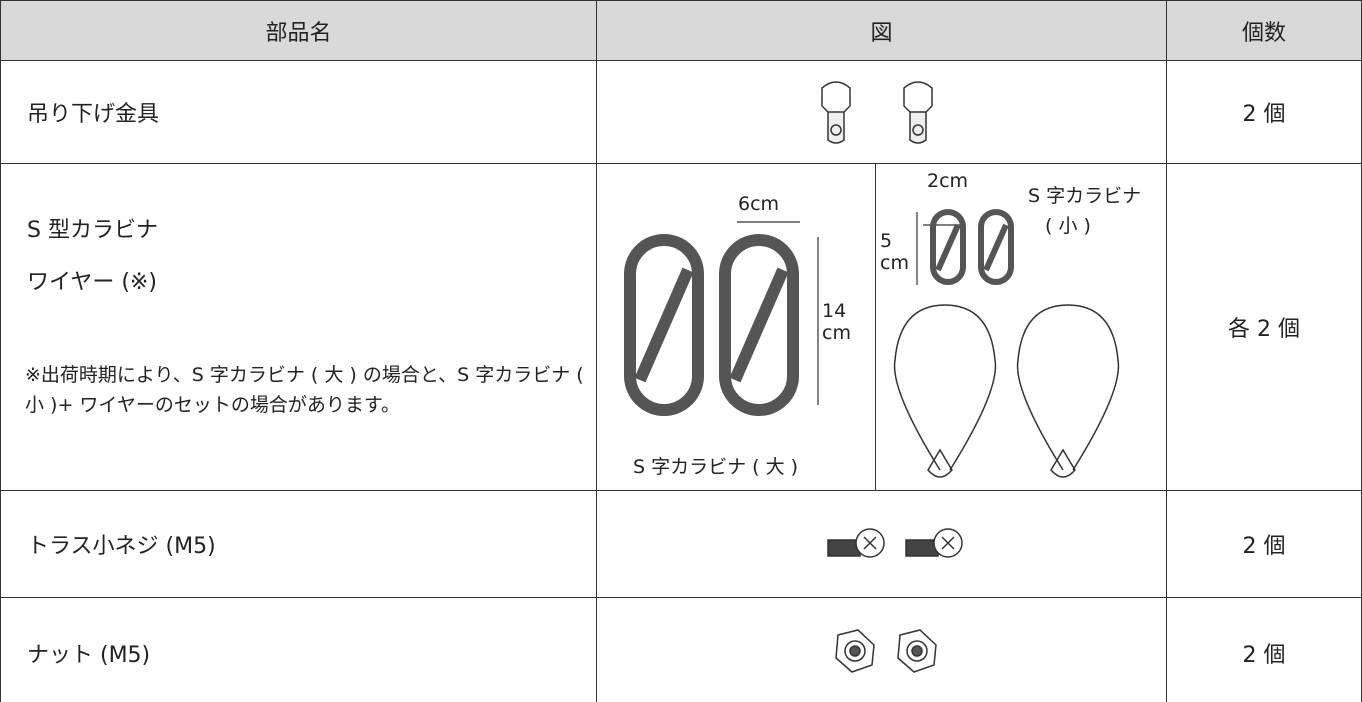 The image size is (1362, 702). What do you see at coordinates (834, 311) in the screenshot?
I see `dimension-label: 14` at bounding box center [834, 311].